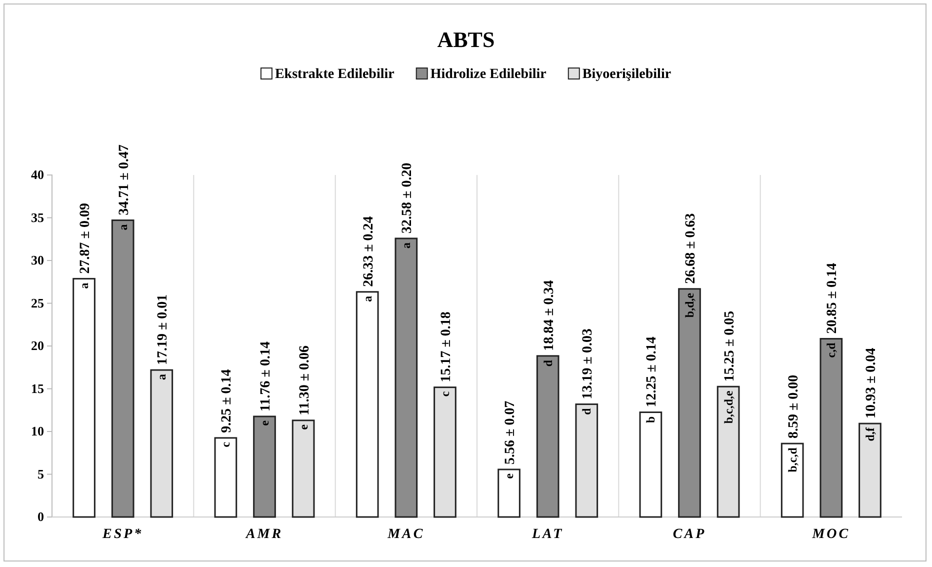 Image resolution: width=932 pixels, height=567 pixels. What do you see at coordinates (728, 407) in the screenshot?
I see `annotation: b,c,d,e` at bounding box center [728, 407].